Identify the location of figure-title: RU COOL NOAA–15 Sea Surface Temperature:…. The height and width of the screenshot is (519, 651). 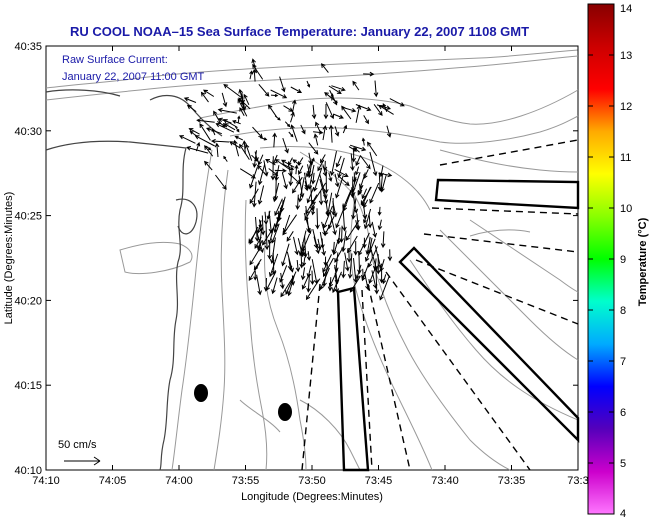
(299, 31).